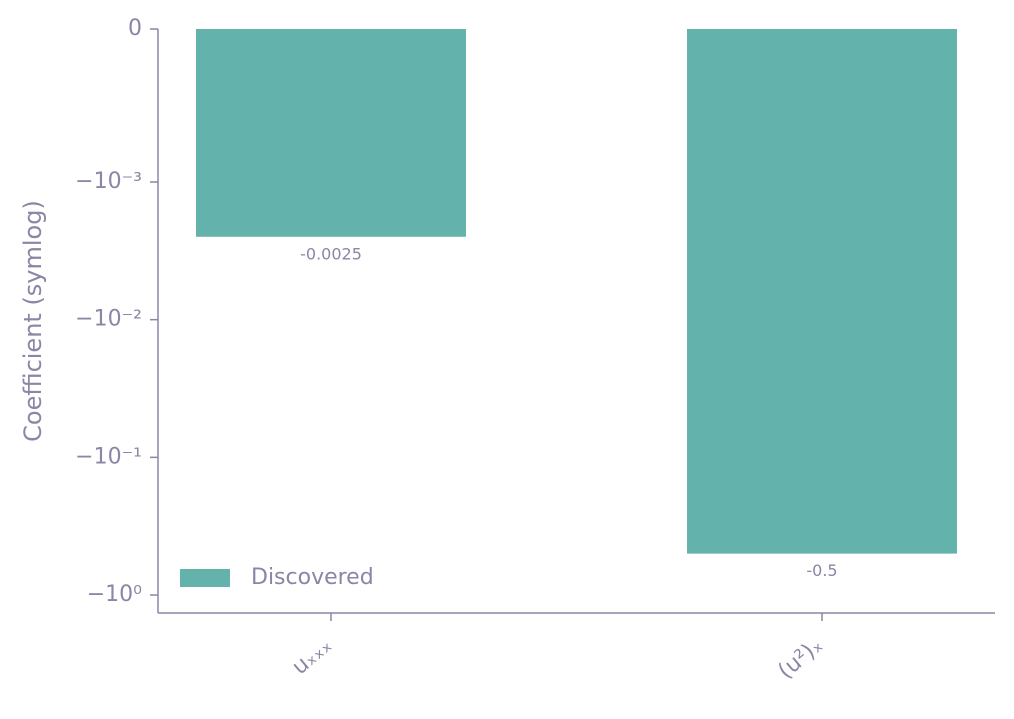 This screenshot has height=719, width=1014. Describe the element at coordinates (135, 28) in the screenshot. I see `y-tick-label: 0` at that location.